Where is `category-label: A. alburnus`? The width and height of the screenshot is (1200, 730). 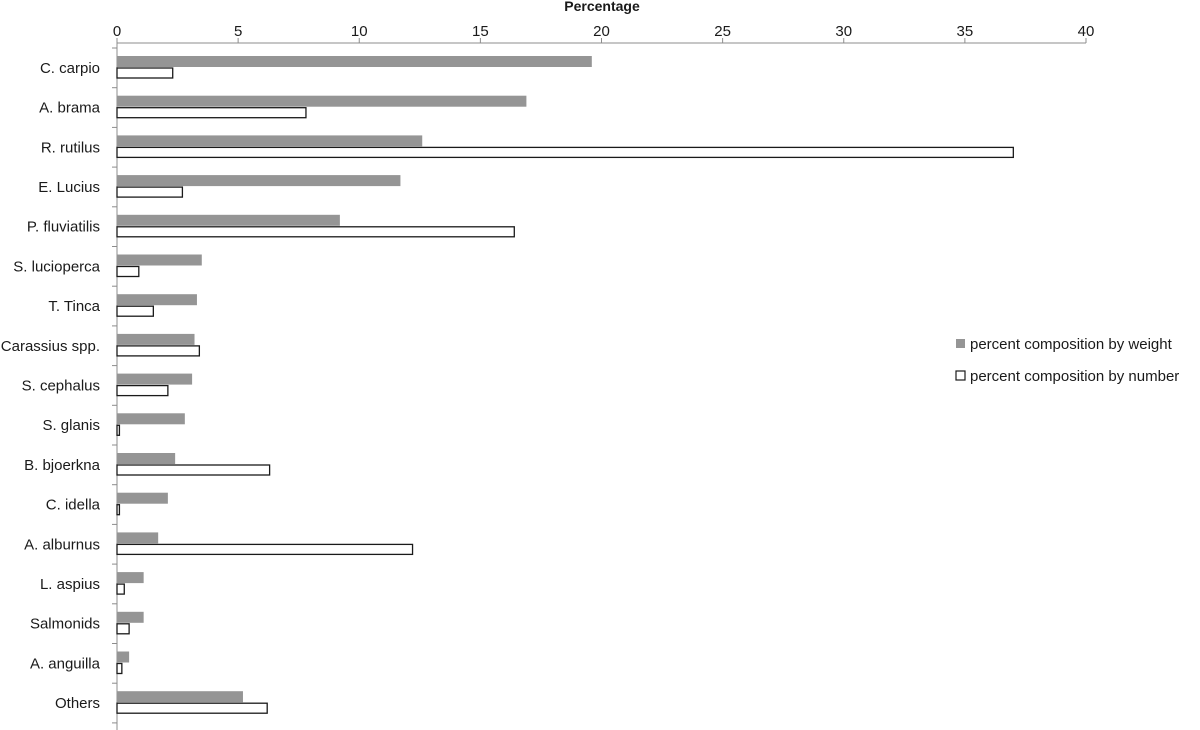 category-label: A. alburnus is located at coordinates (62, 544).